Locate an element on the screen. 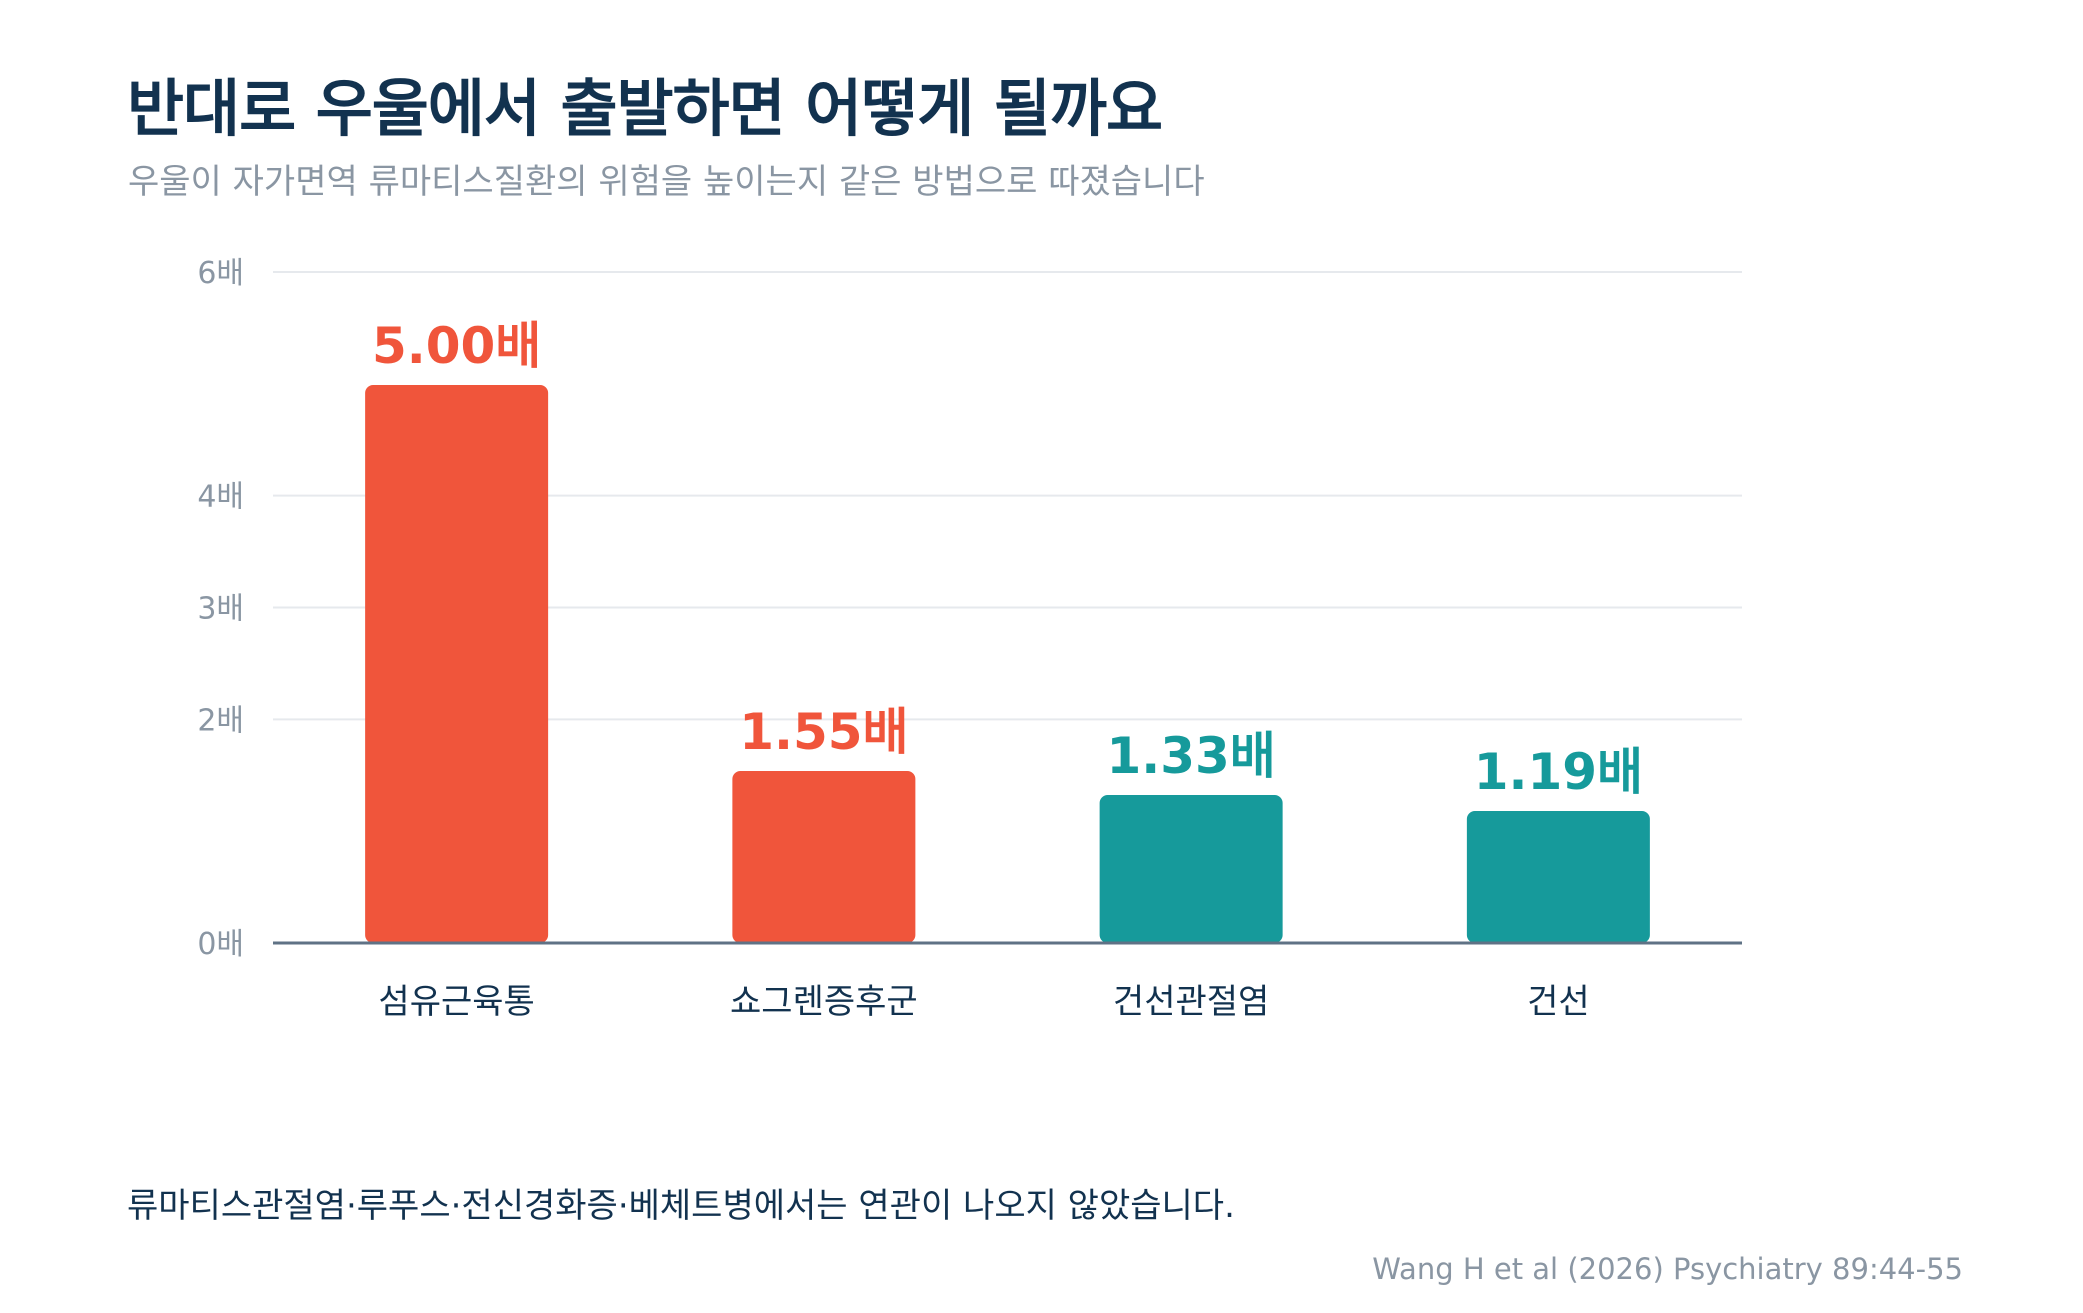 Image resolution: width=2083 pixels, height=1313 pixels. y-tick-label: 2배 is located at coordinates (220, 720).